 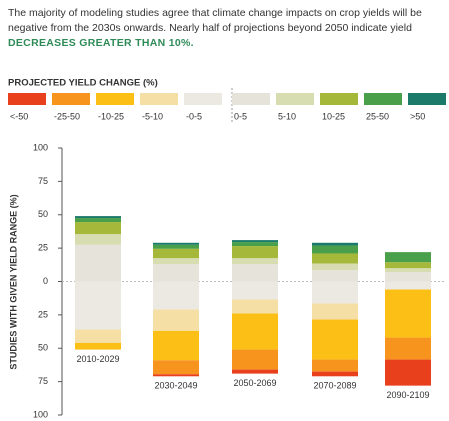 What do you see at coordinates (67, 116) in the screenshot?
I see `legend-label: -25-50` at bounding box center [67, 116].